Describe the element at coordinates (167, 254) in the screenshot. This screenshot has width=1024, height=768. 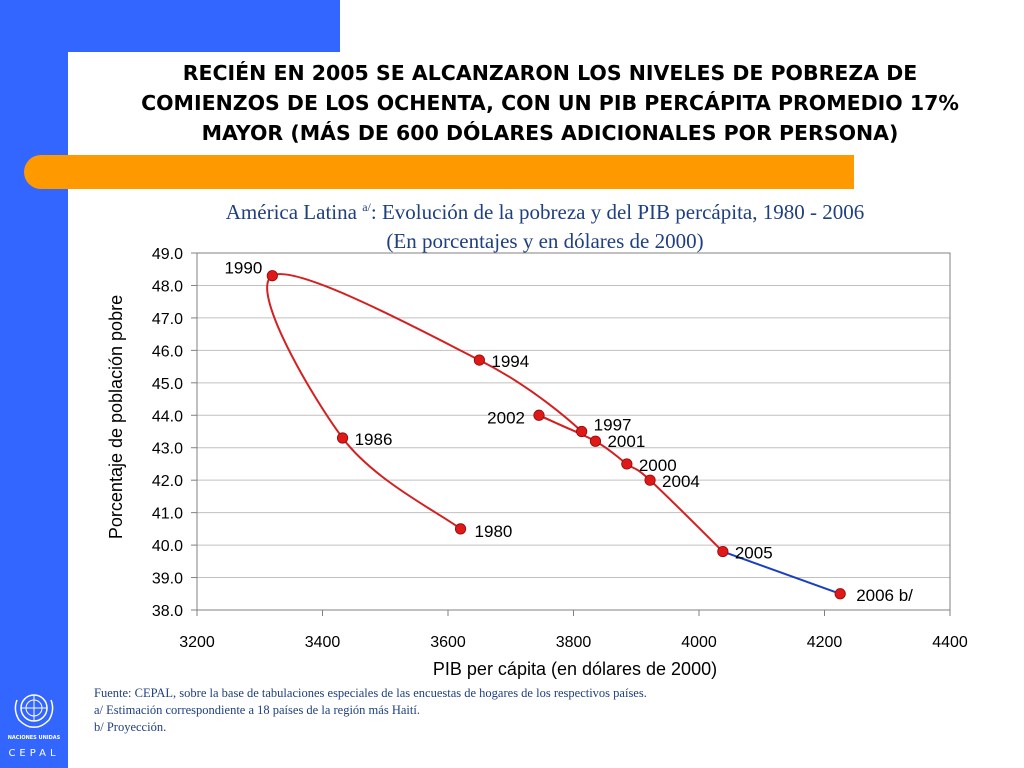
I see `y-tick-label: 49.0` at that location.